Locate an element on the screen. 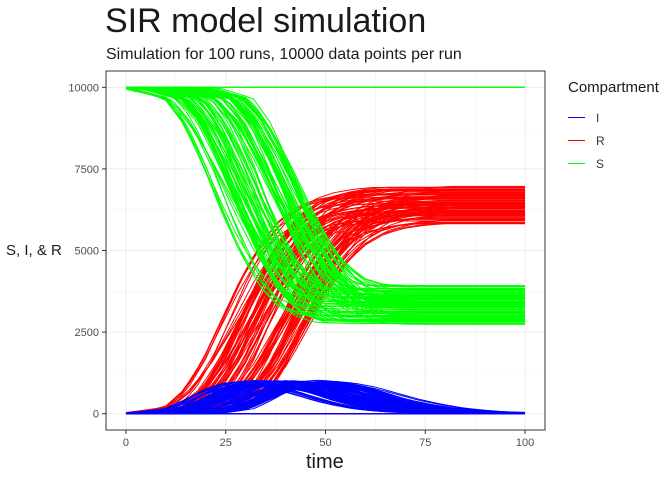 The image size is (672, 480). series-i-run-line is located at coordinates (325, 398).